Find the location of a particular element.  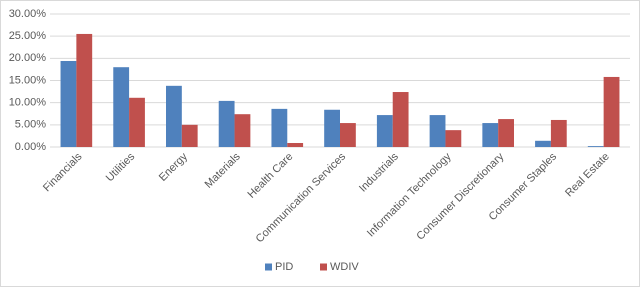

y-tick-label: 25.00% is located at coordinates (28, 36).